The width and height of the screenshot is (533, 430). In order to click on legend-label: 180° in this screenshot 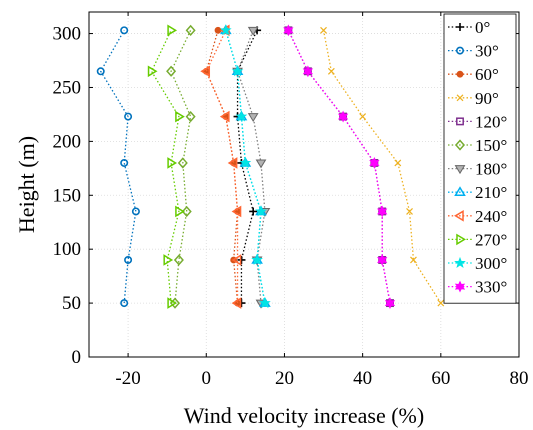, I will do `click(491, 169)`.